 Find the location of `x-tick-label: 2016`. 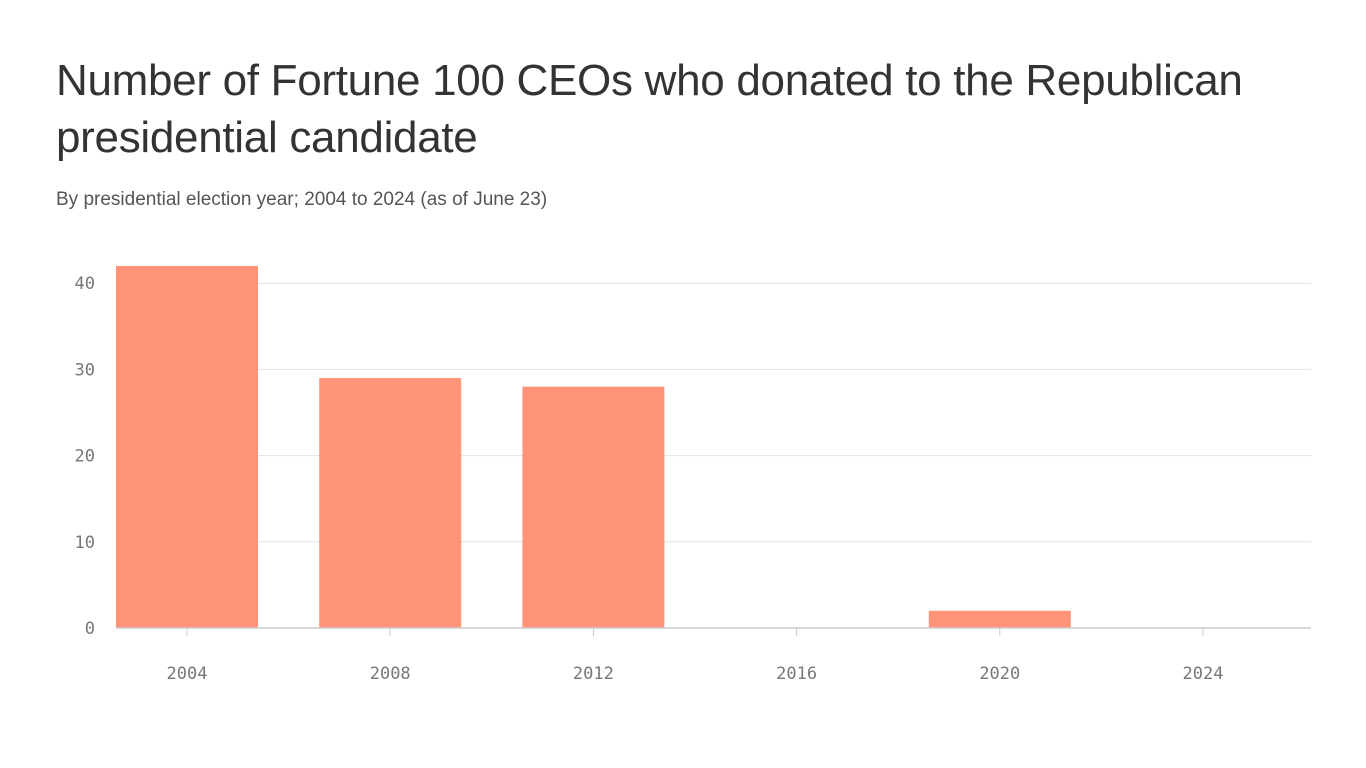

x-tick-label: 2016 is located at coordinates (796, 674).